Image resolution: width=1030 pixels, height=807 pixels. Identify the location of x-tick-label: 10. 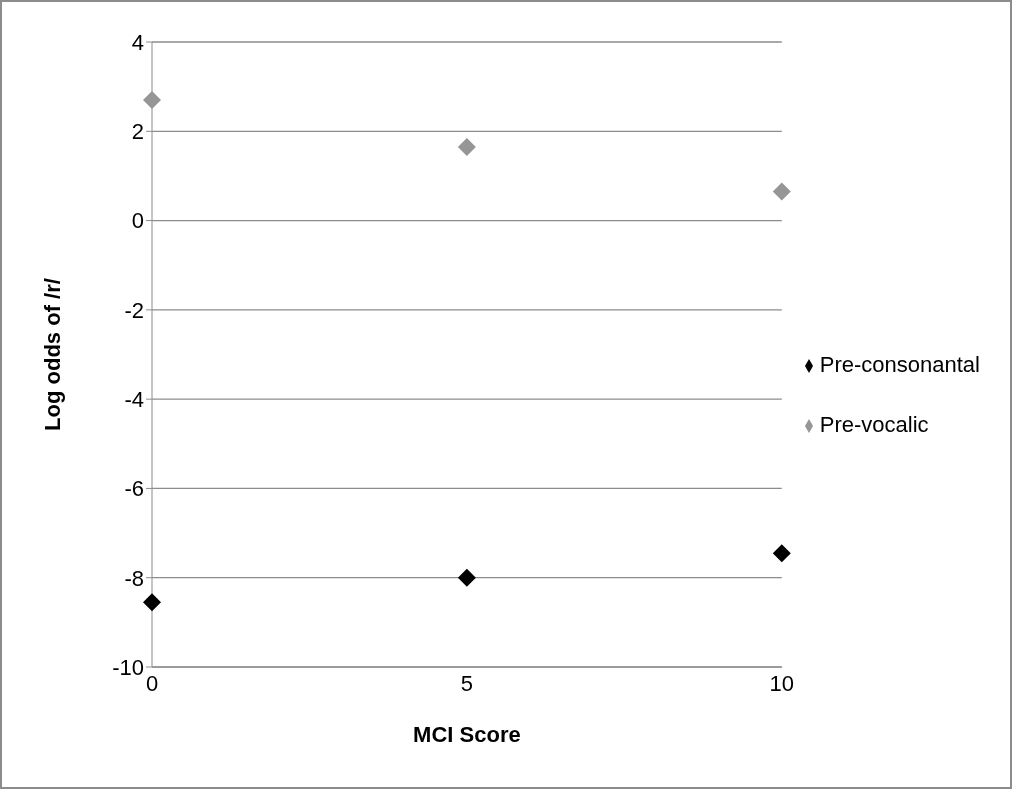
(782, 683).